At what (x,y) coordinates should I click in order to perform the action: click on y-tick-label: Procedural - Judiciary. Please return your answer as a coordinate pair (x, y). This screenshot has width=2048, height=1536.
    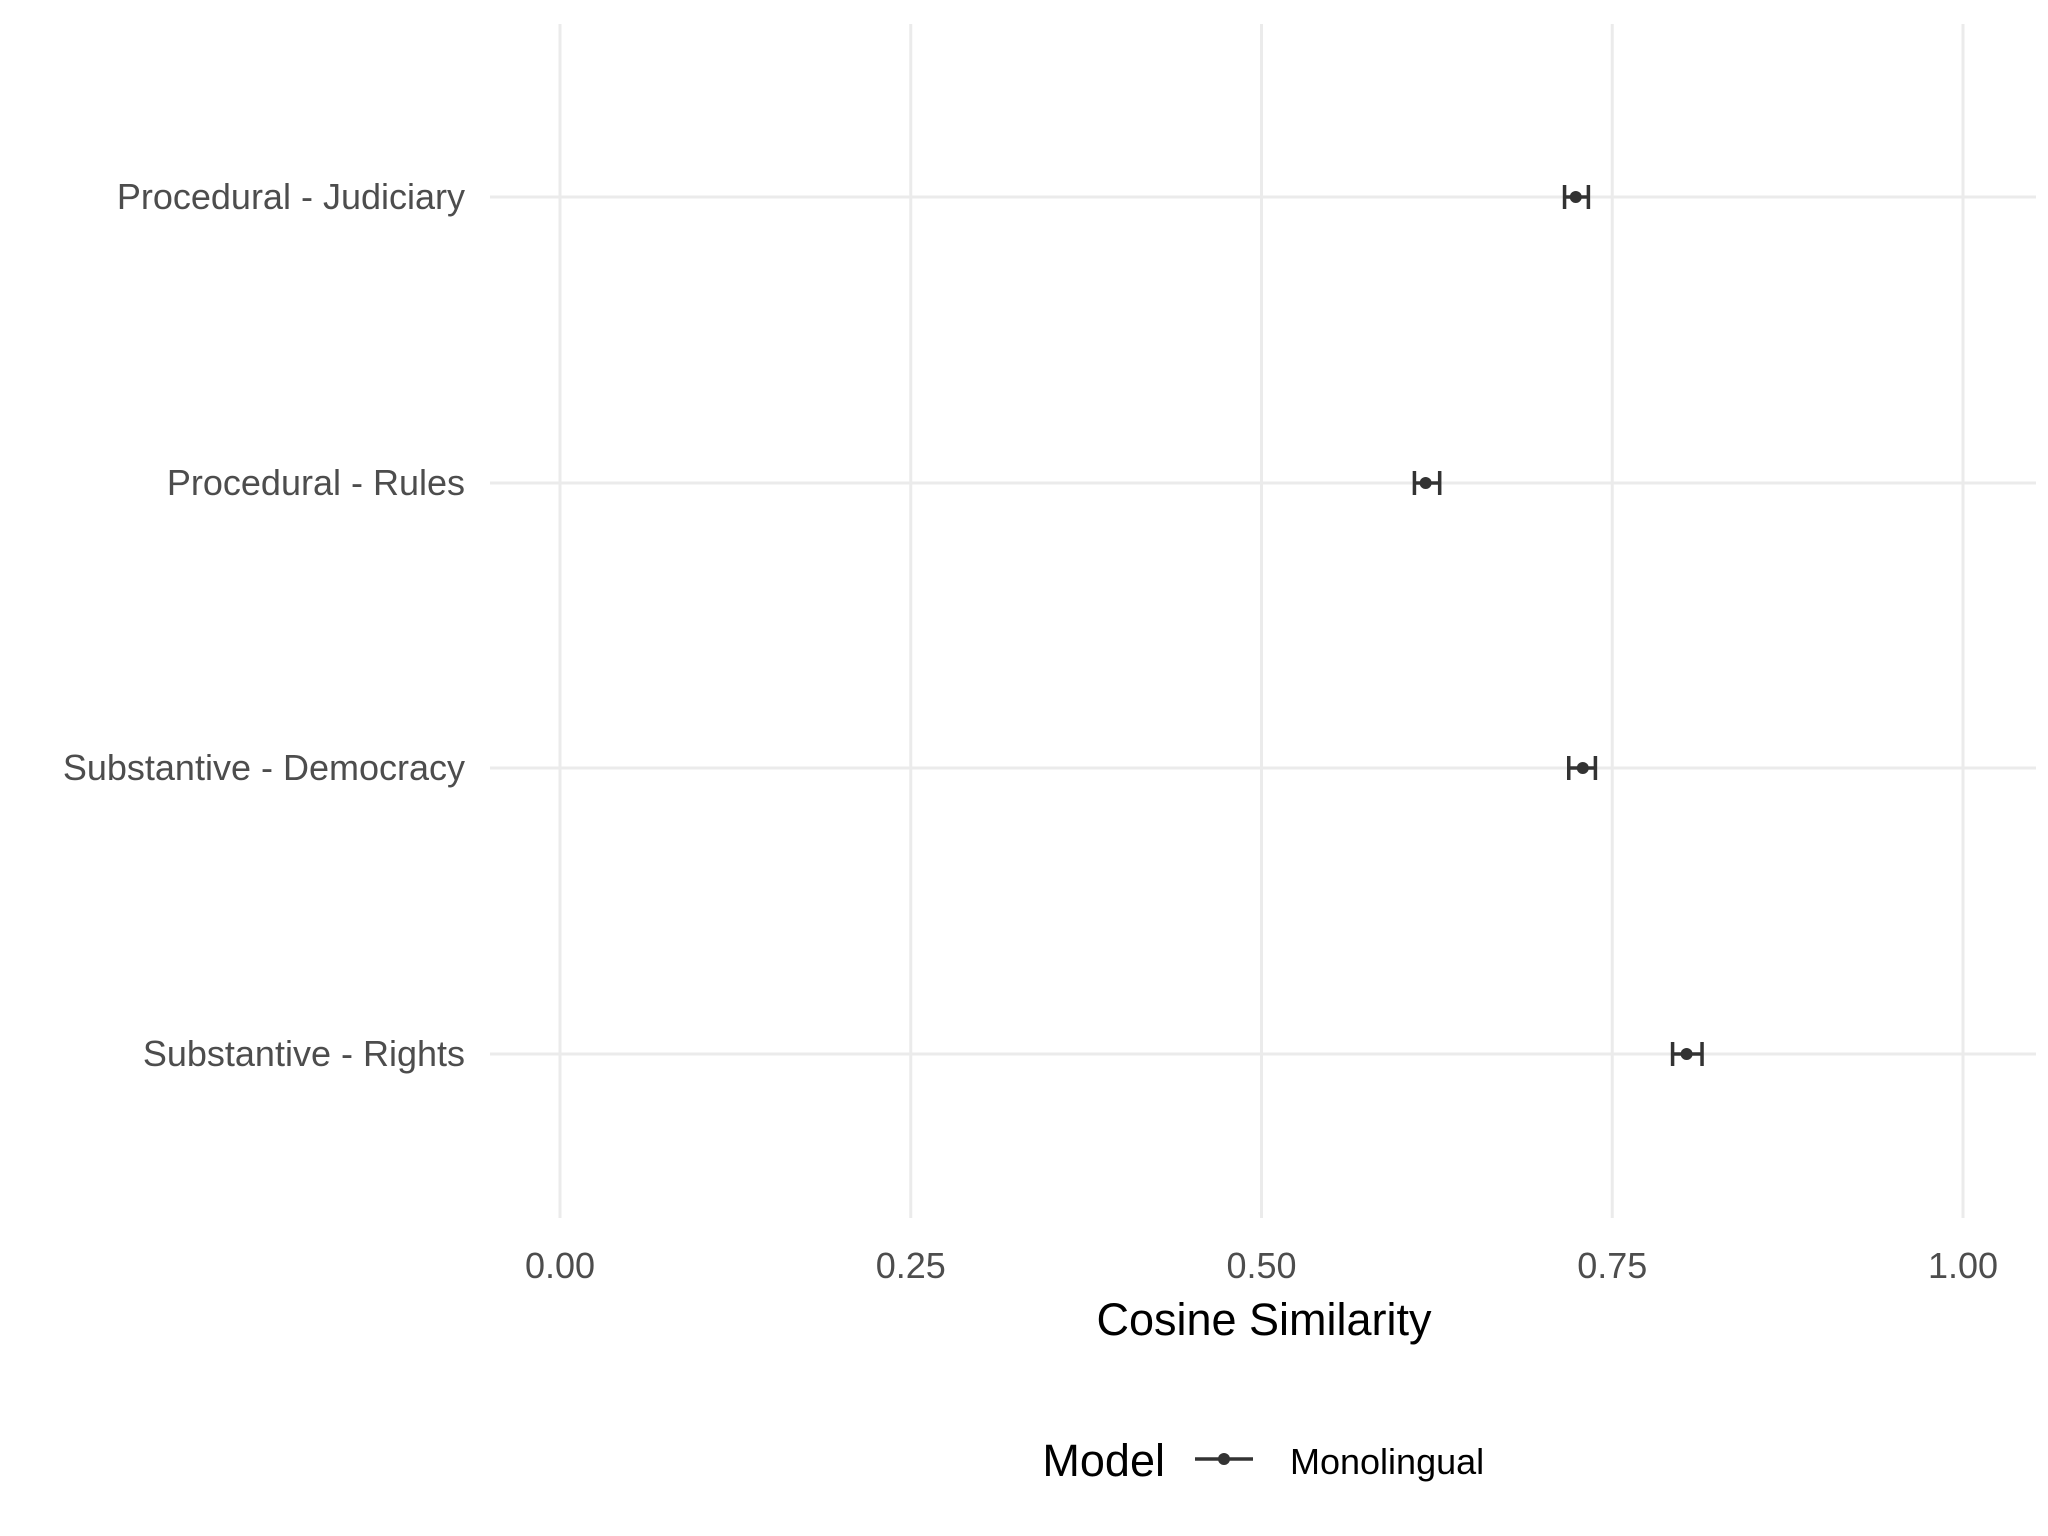
    Looking at the image, I should click on (291, 196).